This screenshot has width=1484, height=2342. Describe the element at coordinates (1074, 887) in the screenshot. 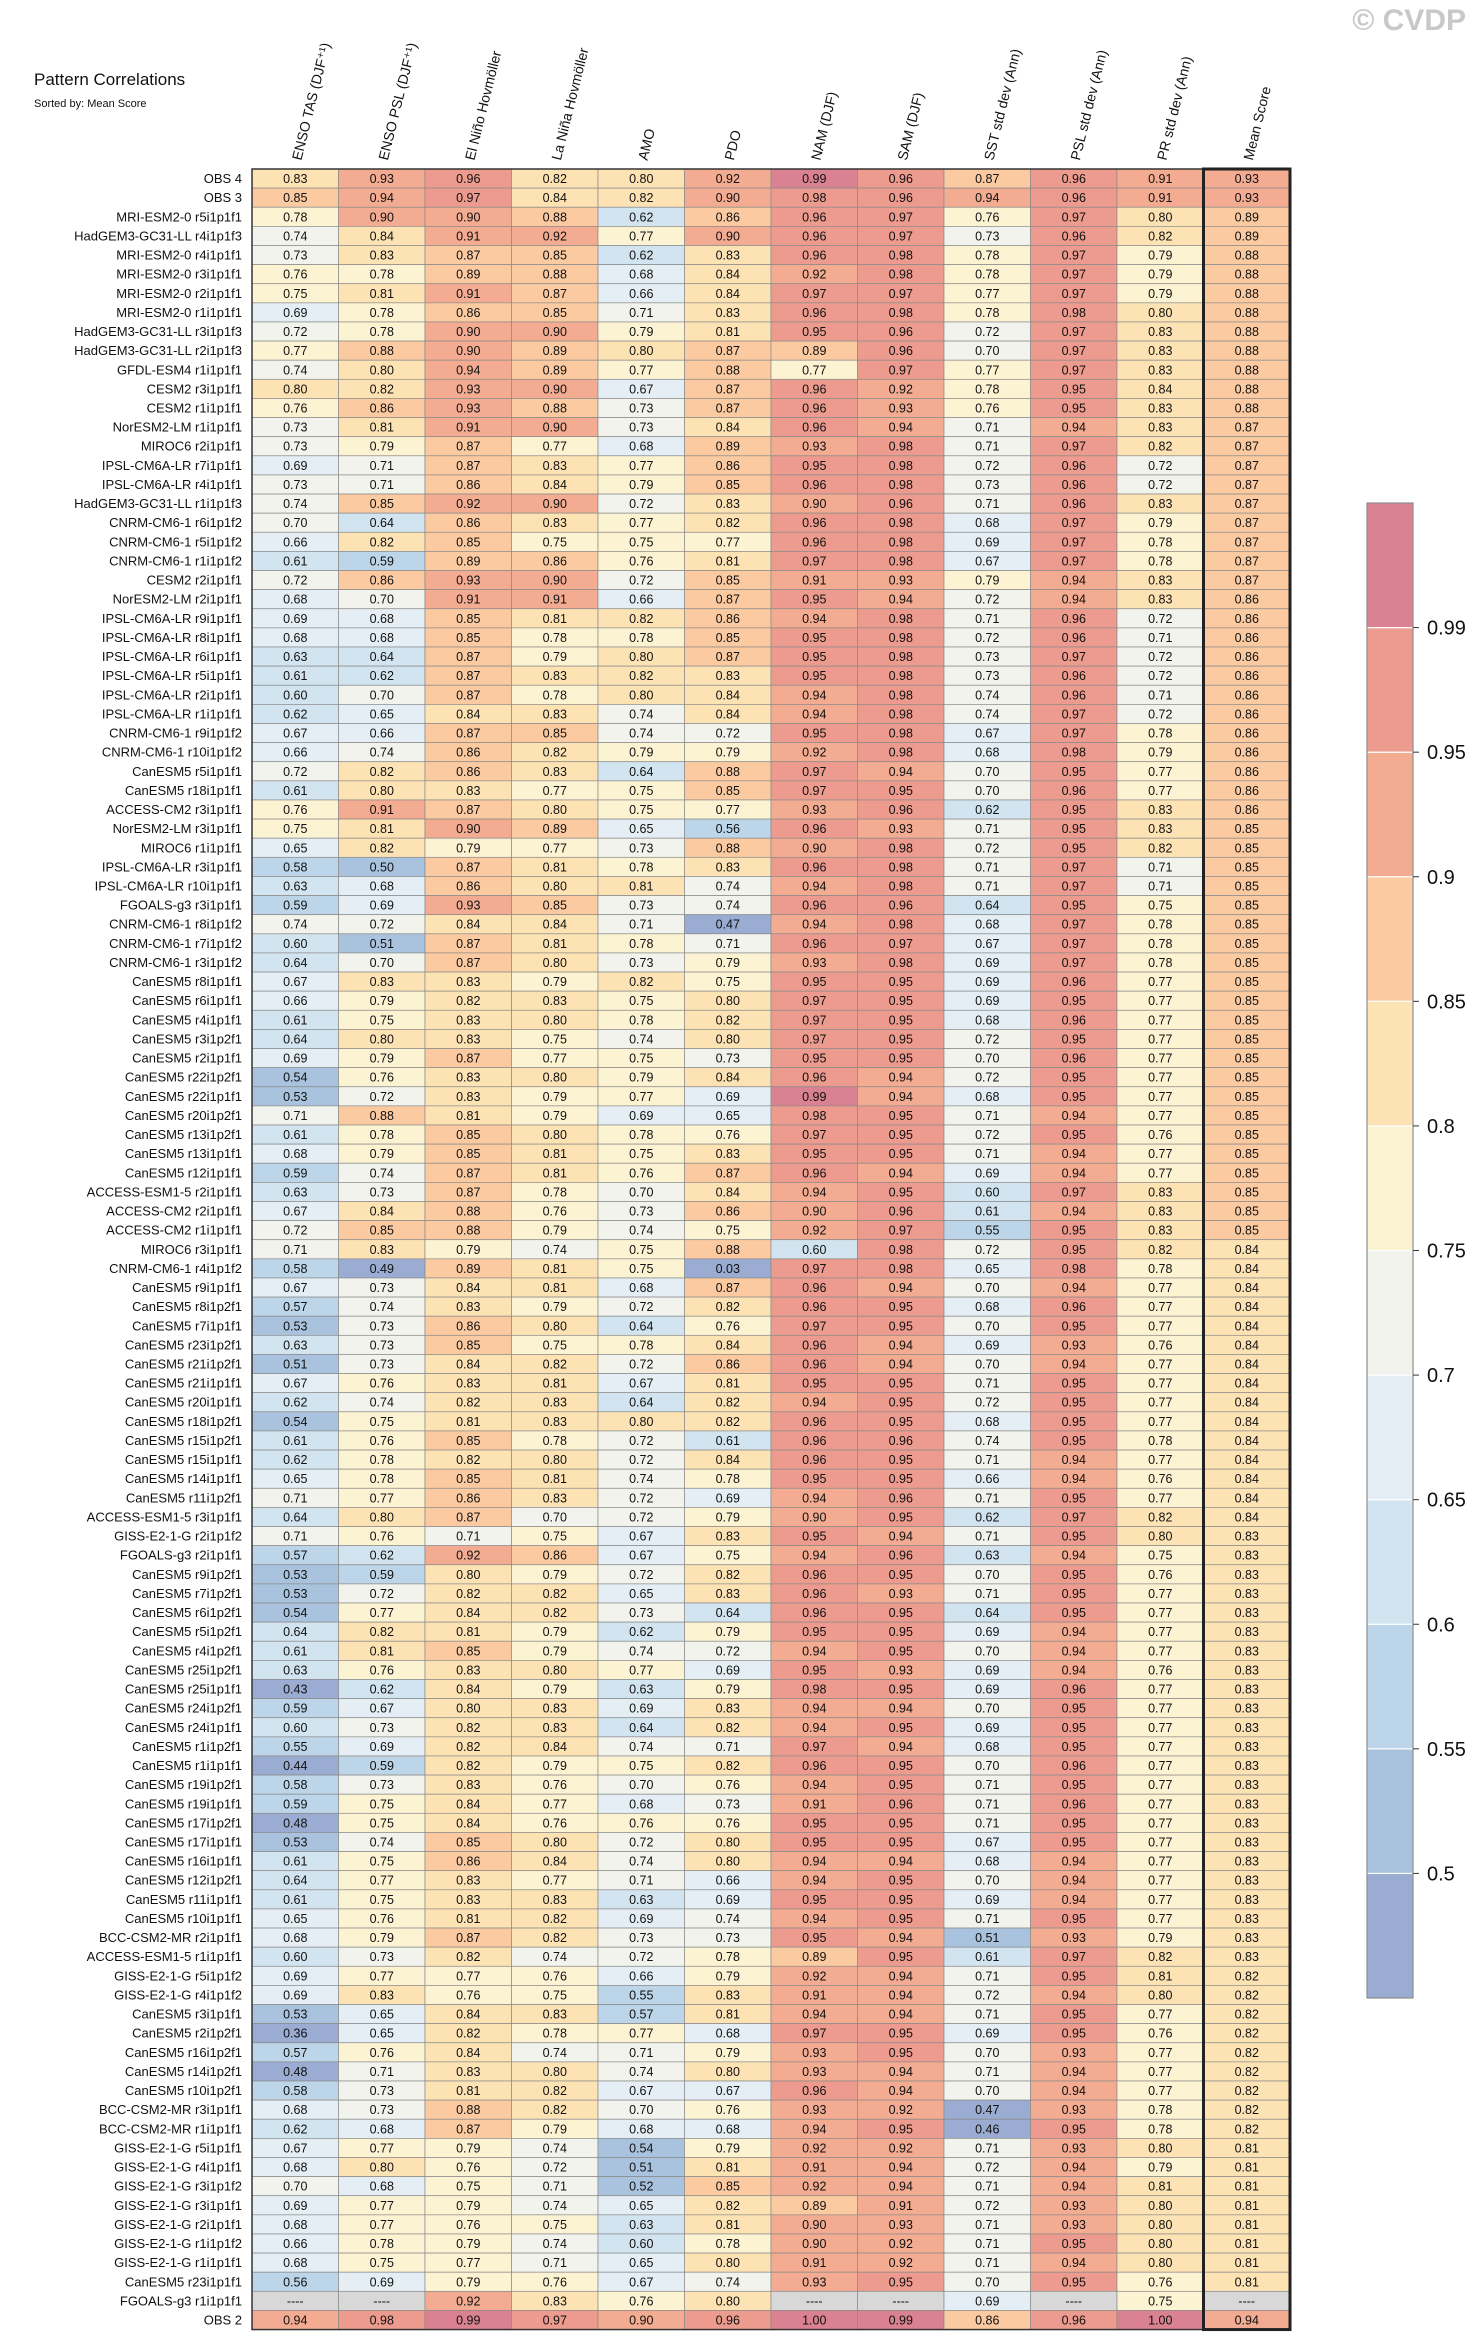

I see `cell-value: 0.97` at that location.